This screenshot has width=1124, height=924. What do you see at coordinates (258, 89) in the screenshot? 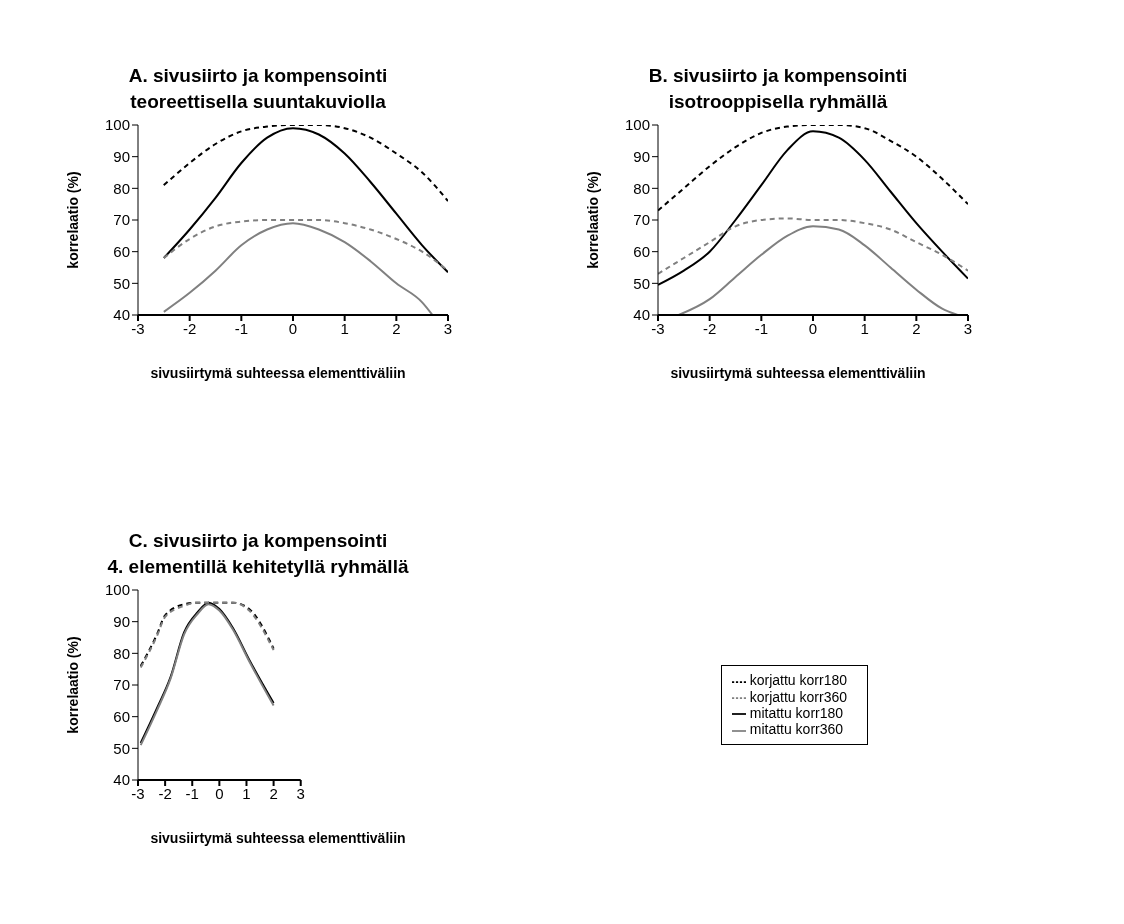
I see `chart-title: A. sivusiirto ja kompensointi teoreettisella suuntakuviolla` at bounding box center [258, 89].